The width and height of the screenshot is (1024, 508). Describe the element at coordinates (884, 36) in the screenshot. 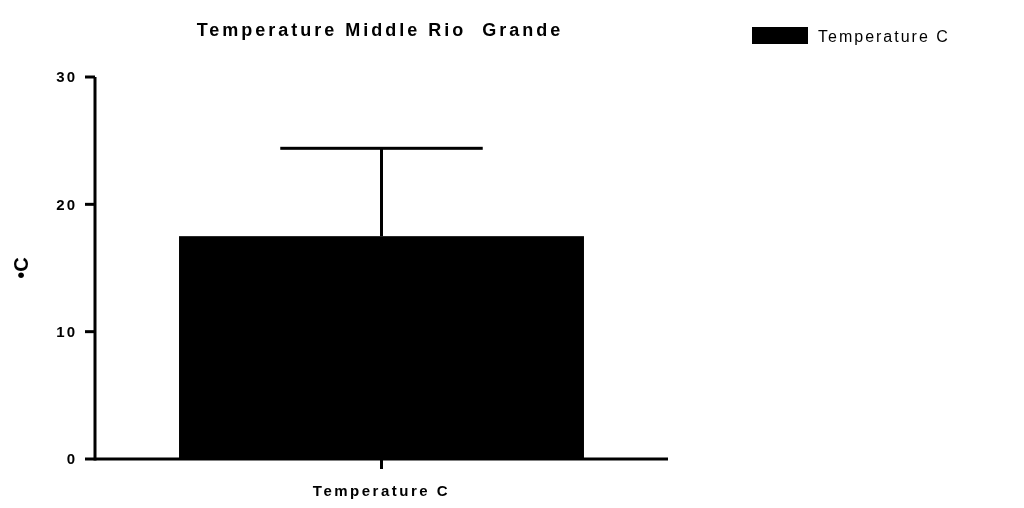

I see `legend-label: Temperature C` at that location.